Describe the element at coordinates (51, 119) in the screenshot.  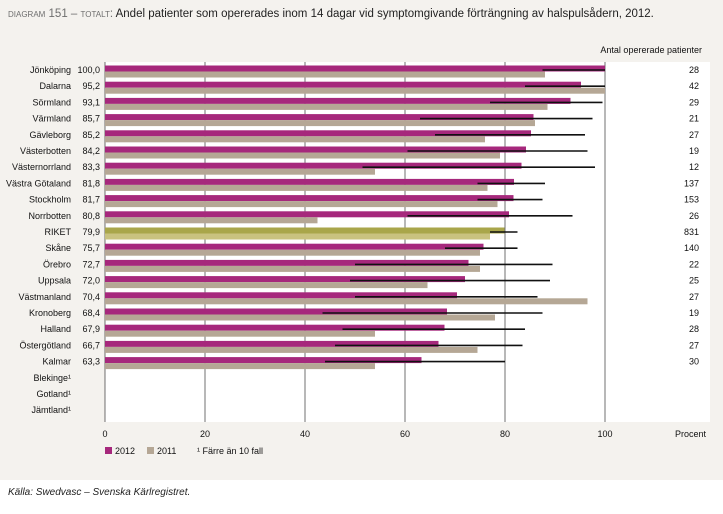
I see `category-label: Värmland` at that location.